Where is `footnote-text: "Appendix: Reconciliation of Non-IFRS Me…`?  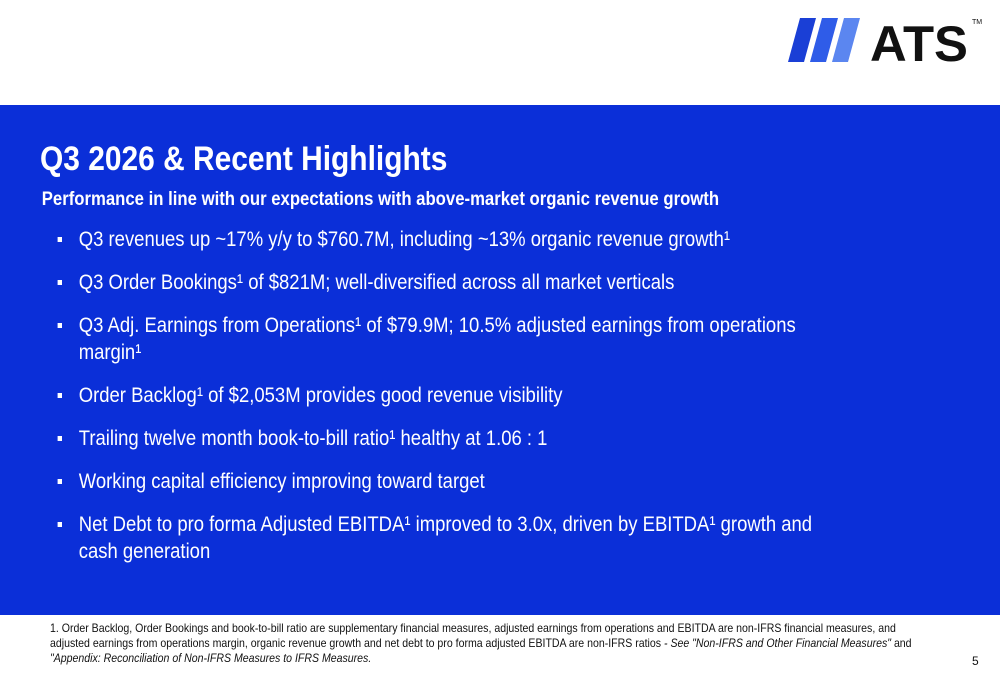
footnote-text: "Appendix: Reconciliation of Non-IFRS Me… is located at coordinates (211, 658).